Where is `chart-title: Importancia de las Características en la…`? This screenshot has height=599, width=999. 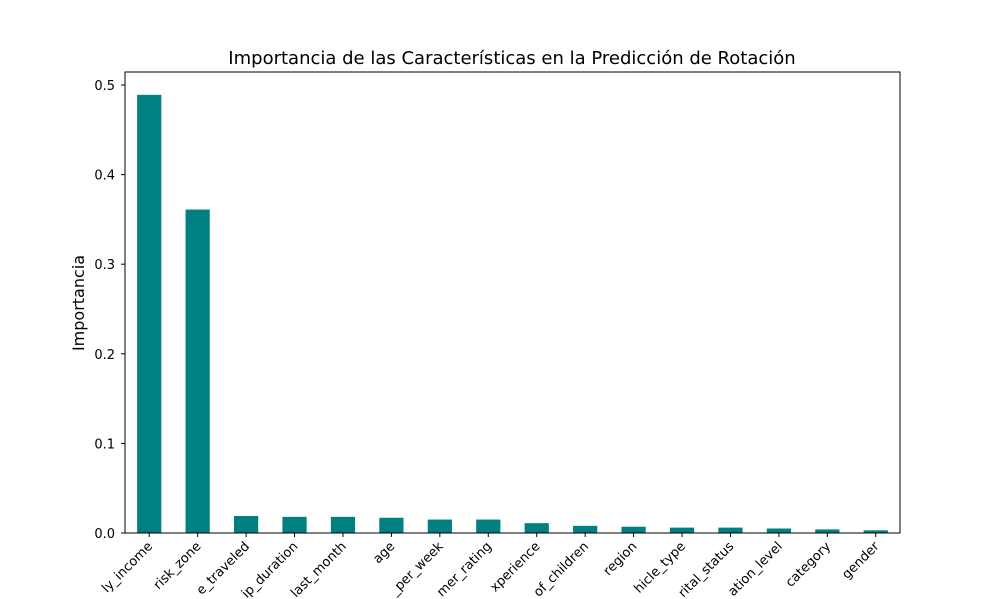
chart-title: Importancia de las Características en la… is located at coordinates (511, 58).